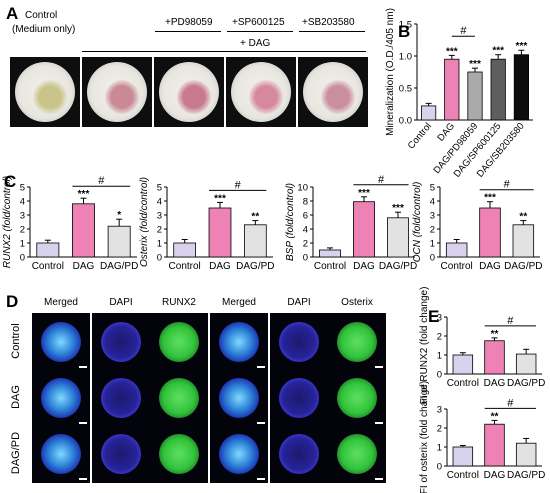 Image resolution: width=550 pixels, height=493 pixels. I want to click on y-tick-label: 1.5, so click(405, 25).